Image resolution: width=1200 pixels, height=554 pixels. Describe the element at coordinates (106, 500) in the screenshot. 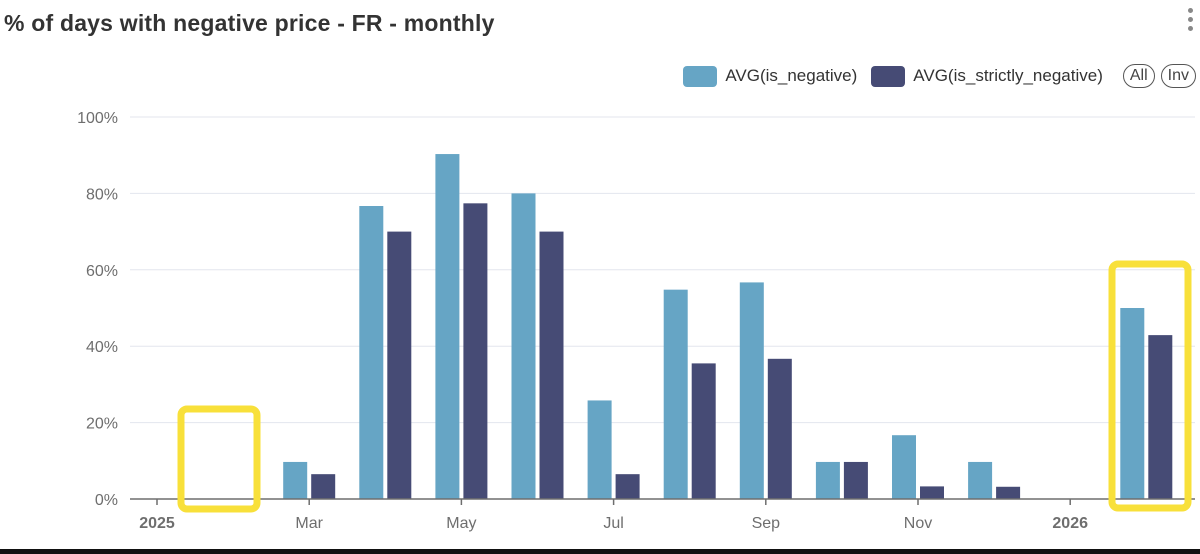

I see `y-tick-label: 0%` at that location.